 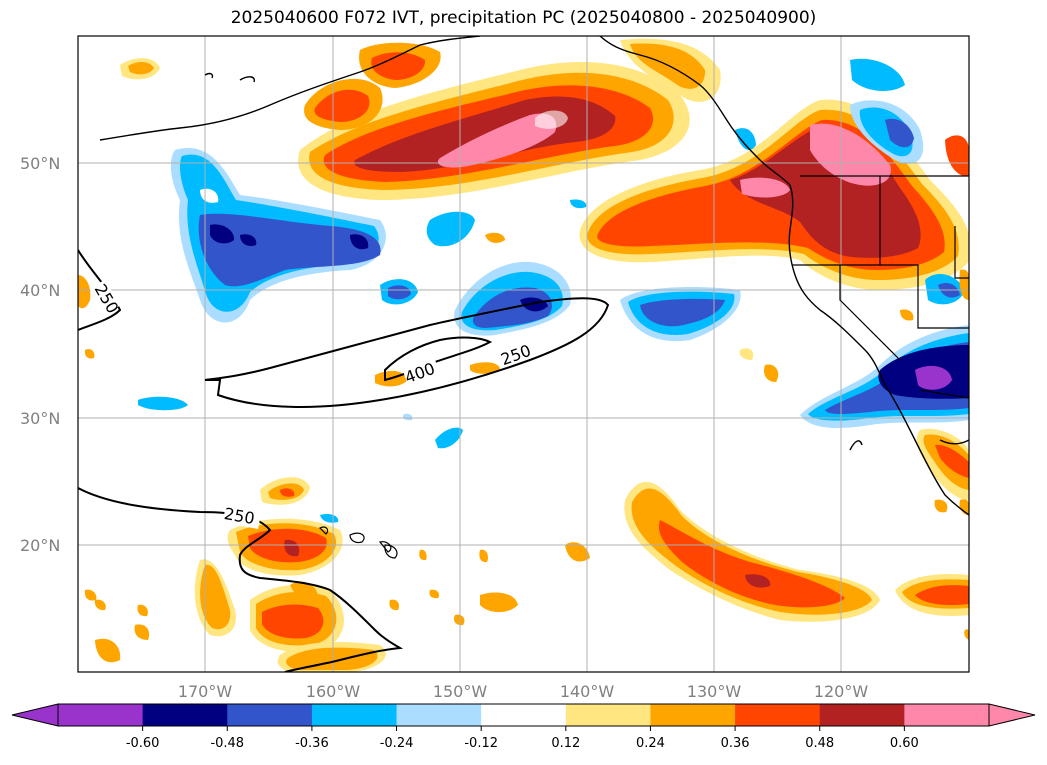 I want to click on latitude-labels: 50°N 40°N 30°N 20°N, so click(x=40, y=354).